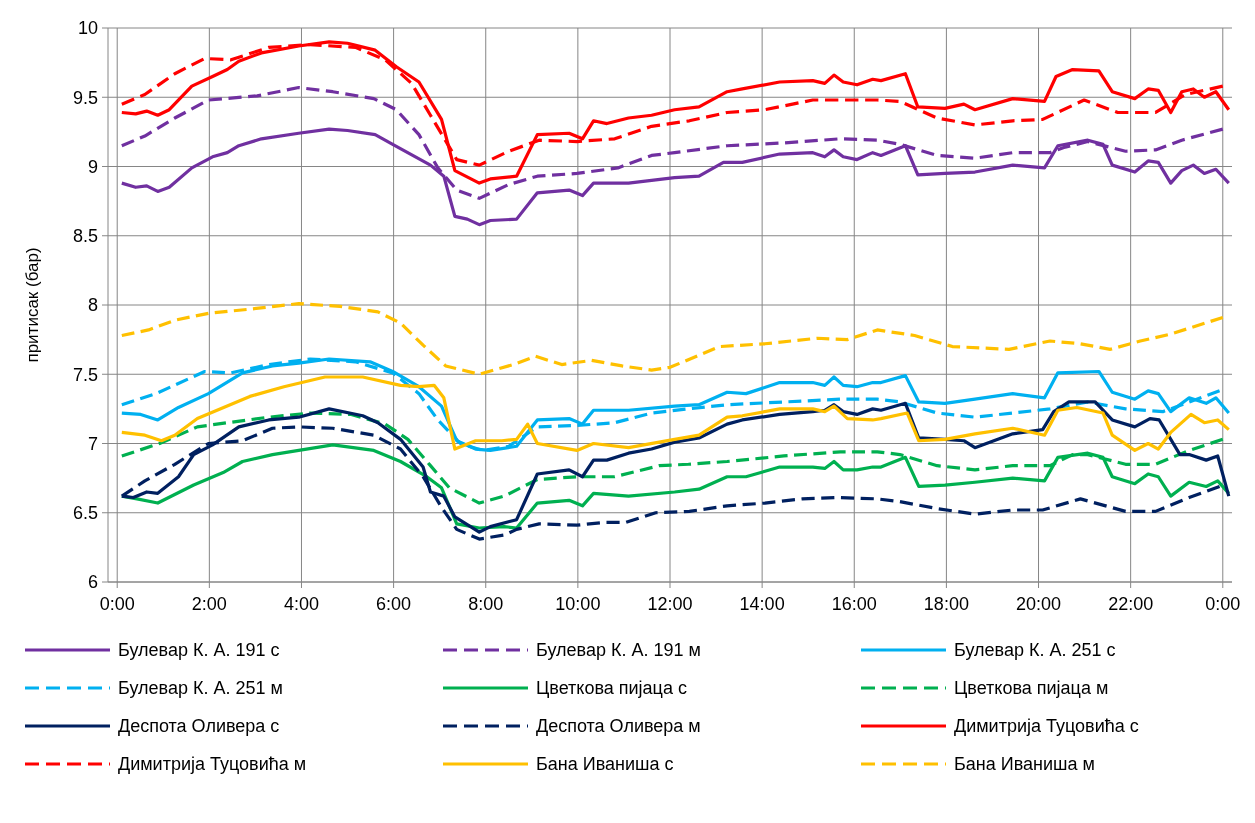 The image size is (1255, 823). What do you see at coordinates (92, 305) in the screenshot?
I see `y-tick-label: 8` at bounding box center [92, 305].